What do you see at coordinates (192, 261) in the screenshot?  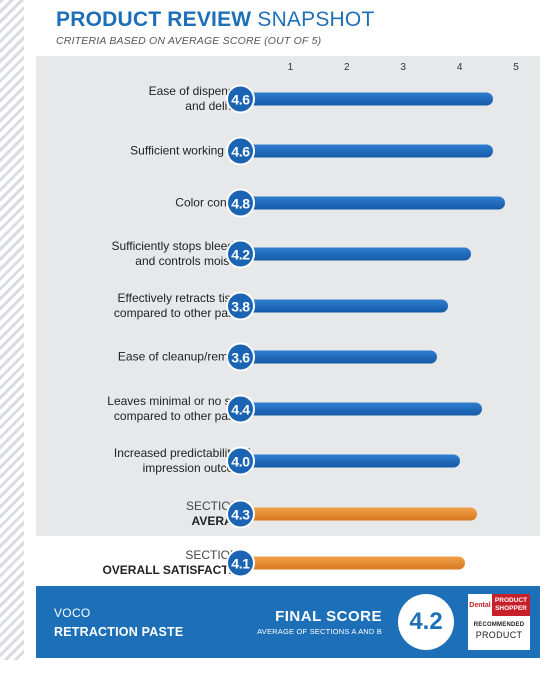 I see `category-label-line: and controls moisture` at bounding box center [192, 261].